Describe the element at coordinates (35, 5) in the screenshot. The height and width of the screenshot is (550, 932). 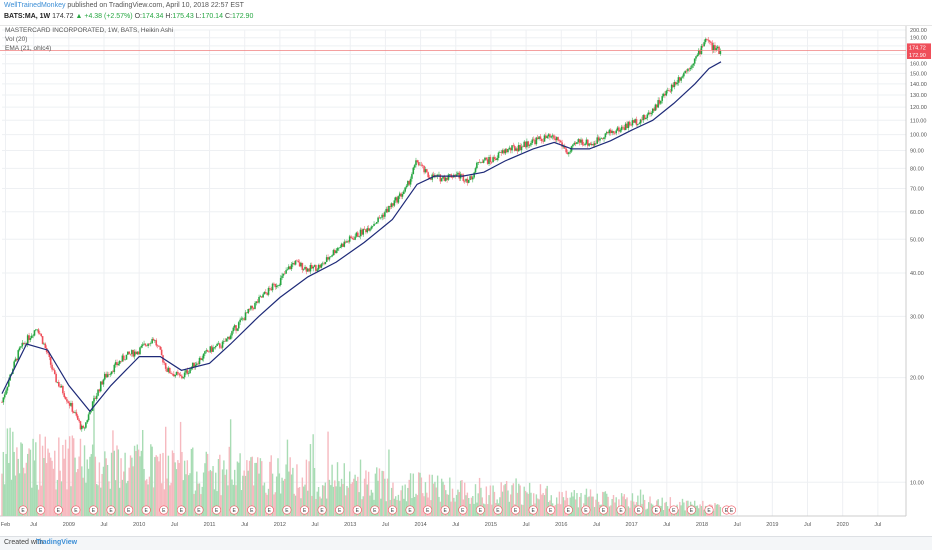
I see `author-link: WellTrainedMonkey` at that location.